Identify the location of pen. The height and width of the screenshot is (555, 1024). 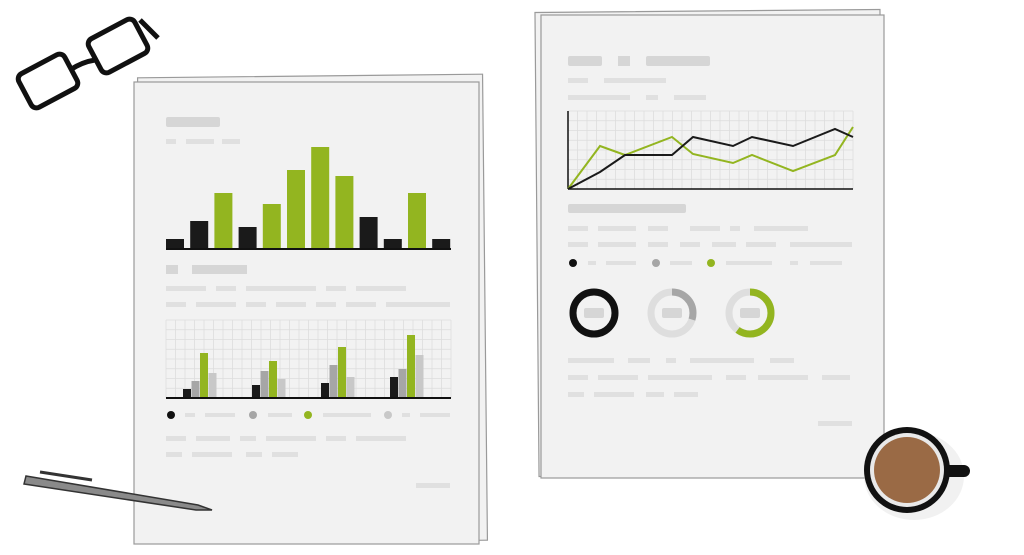
(118, 490).